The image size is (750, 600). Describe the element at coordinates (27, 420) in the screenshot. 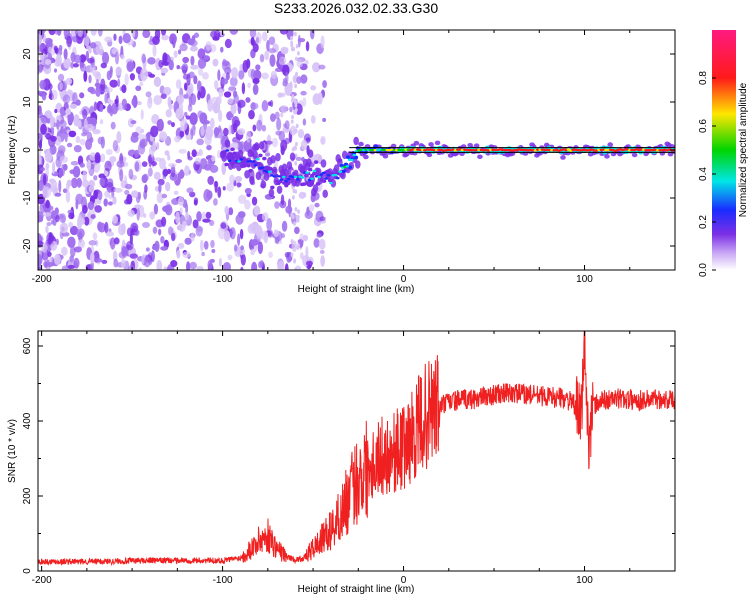

I see `y-tick-label: 400` at that location.